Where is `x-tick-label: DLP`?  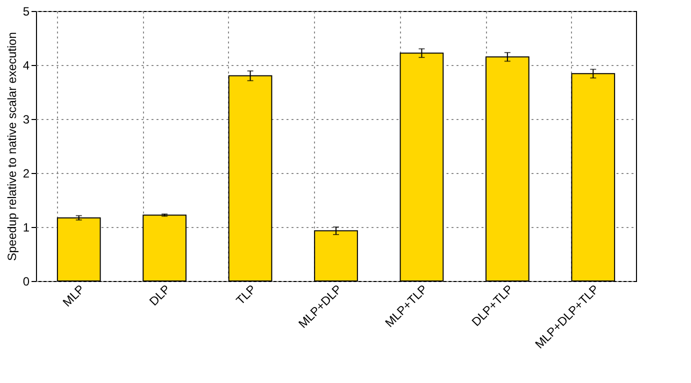 x-tick-label: DLP is located at coordinates (160, 295).